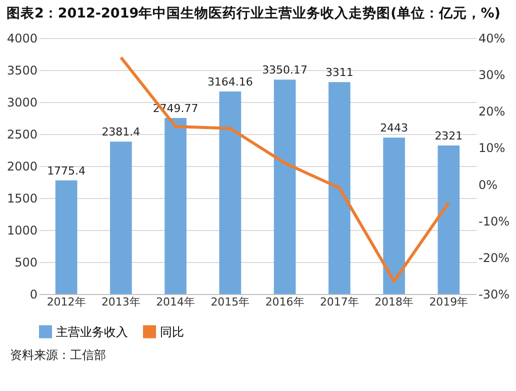 This screenshot has width=516, height=391. I want to click on data-label: 2381.4, so click(121, 132).